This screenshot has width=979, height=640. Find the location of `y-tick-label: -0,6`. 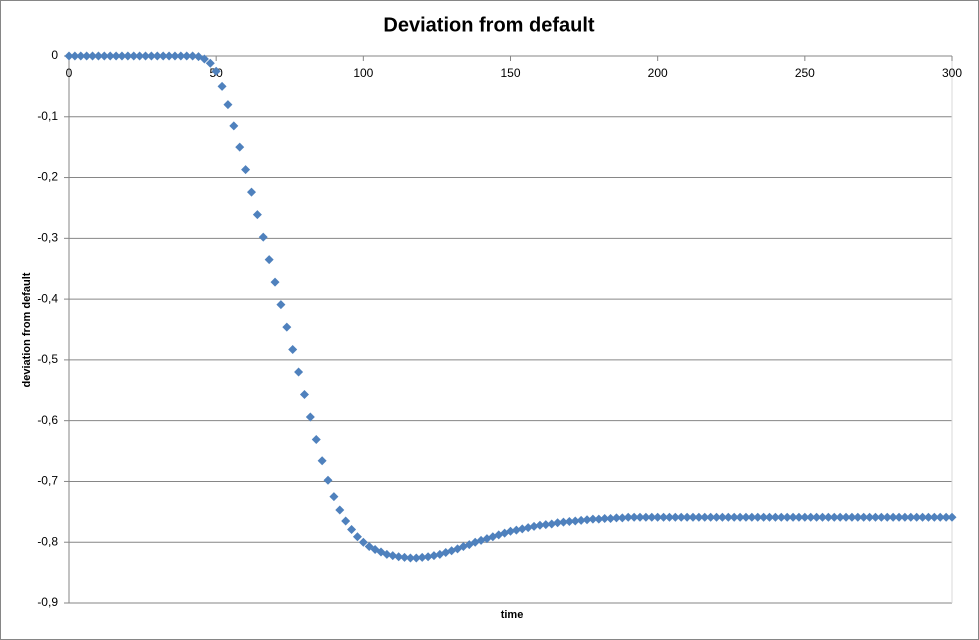

y-tick-label: -0,6 is located at coordinates (47, 420).